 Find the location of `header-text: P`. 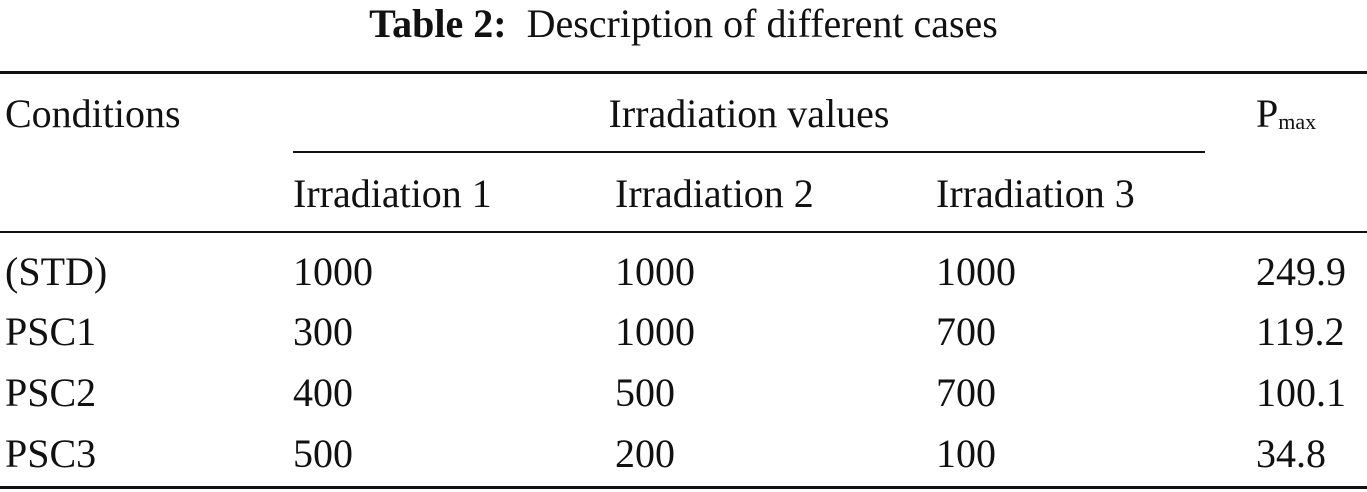

header-text: P is located at coordinates (1267, 113).